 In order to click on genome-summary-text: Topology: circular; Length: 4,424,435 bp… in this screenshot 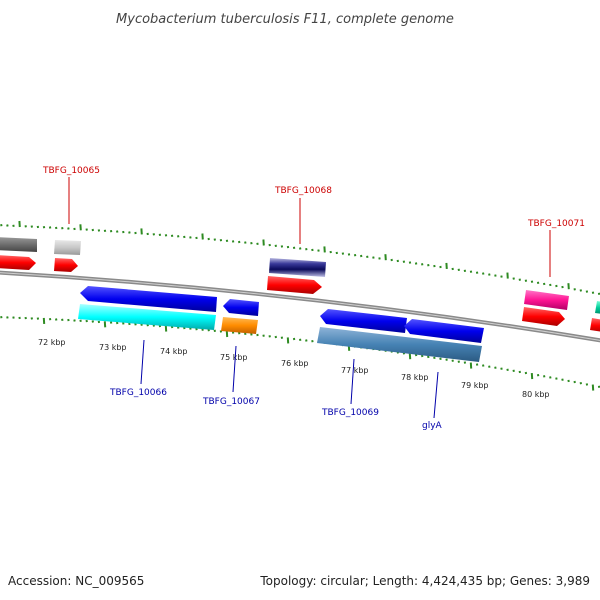, I will do `click(424, 581)`.